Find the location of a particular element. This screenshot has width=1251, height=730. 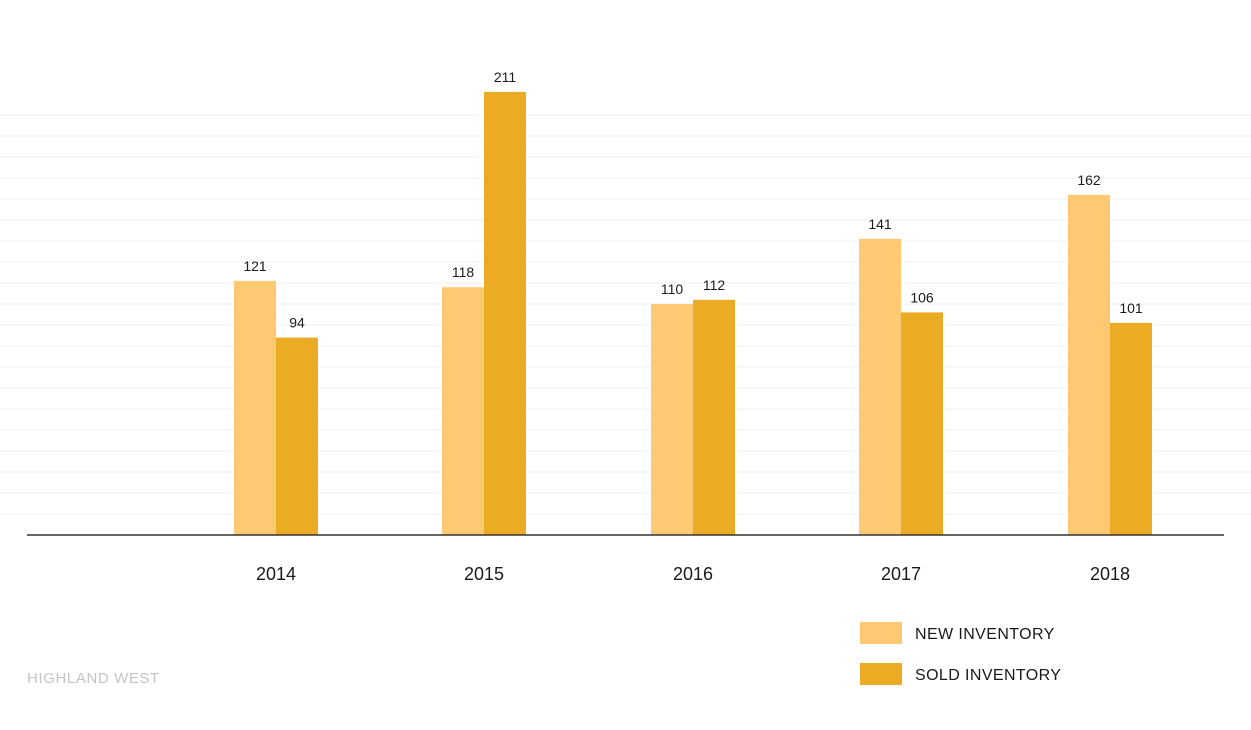

bar-sold-inventory-2018 is located at coordinates (1131, 428).